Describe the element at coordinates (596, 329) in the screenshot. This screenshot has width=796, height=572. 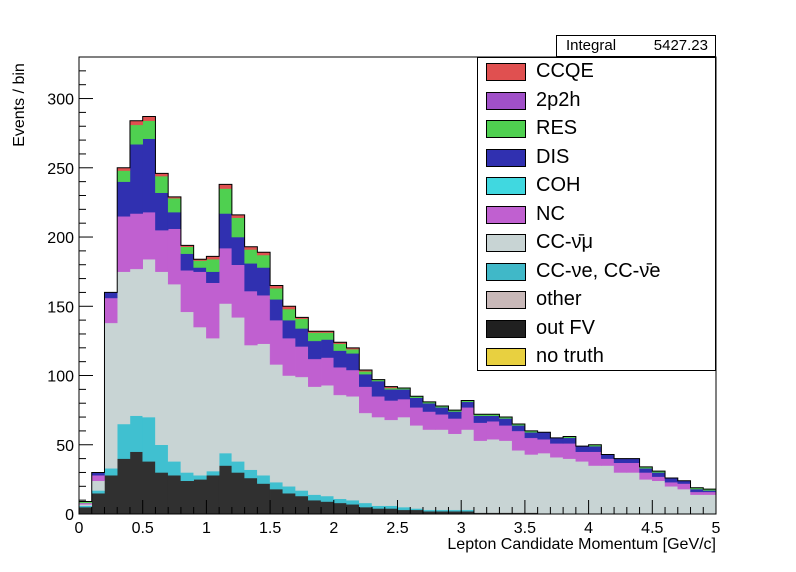
I see `legend-entry: out FV` at that location.